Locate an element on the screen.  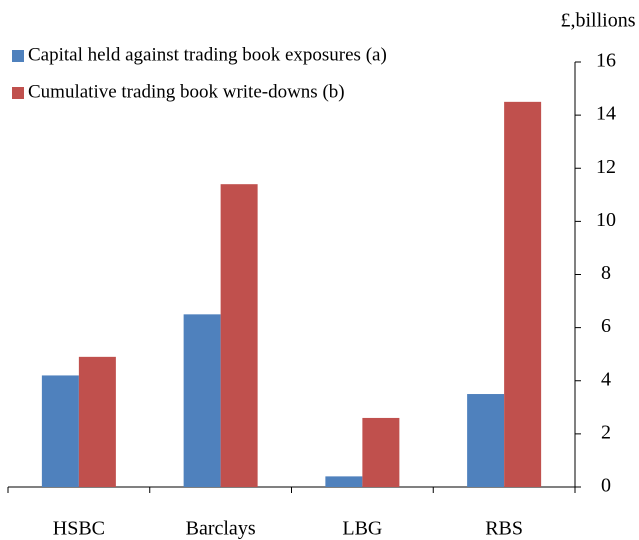
y-tick-label: 8 is located at coordinates (606, 273).